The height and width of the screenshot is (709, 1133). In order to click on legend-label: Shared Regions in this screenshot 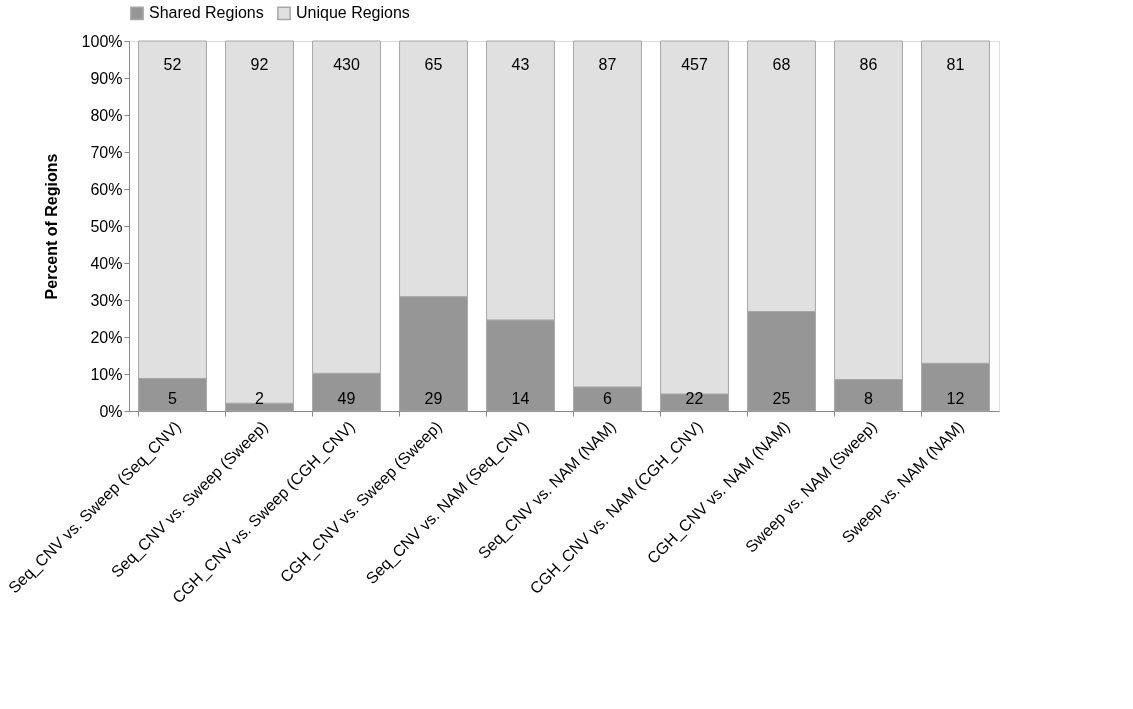, I will do `click(206, 13)`.